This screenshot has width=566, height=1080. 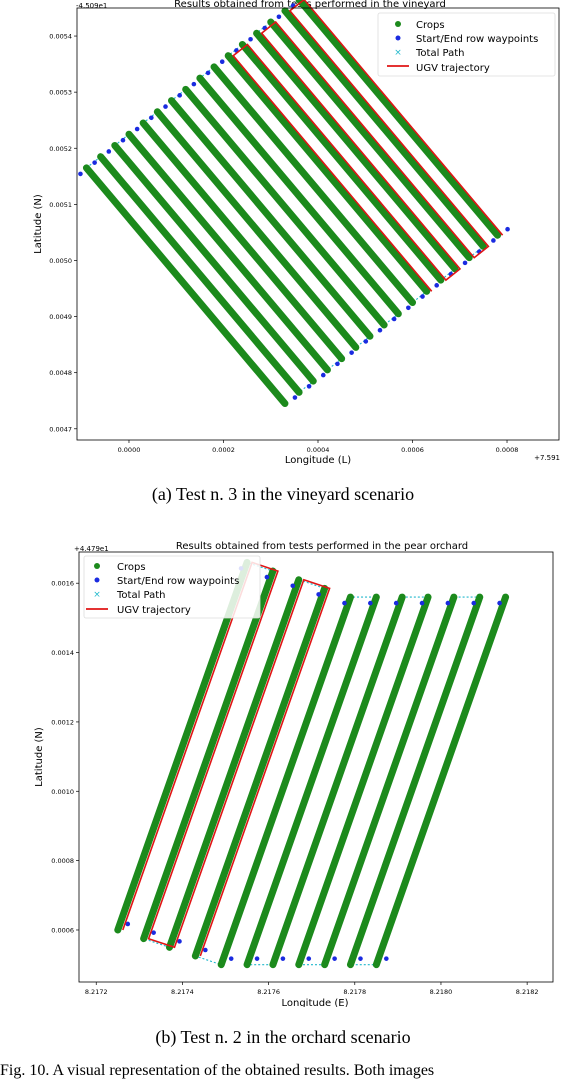 I want to click on chart-a-x-offset: +7.591, so click(x=547, y=458).